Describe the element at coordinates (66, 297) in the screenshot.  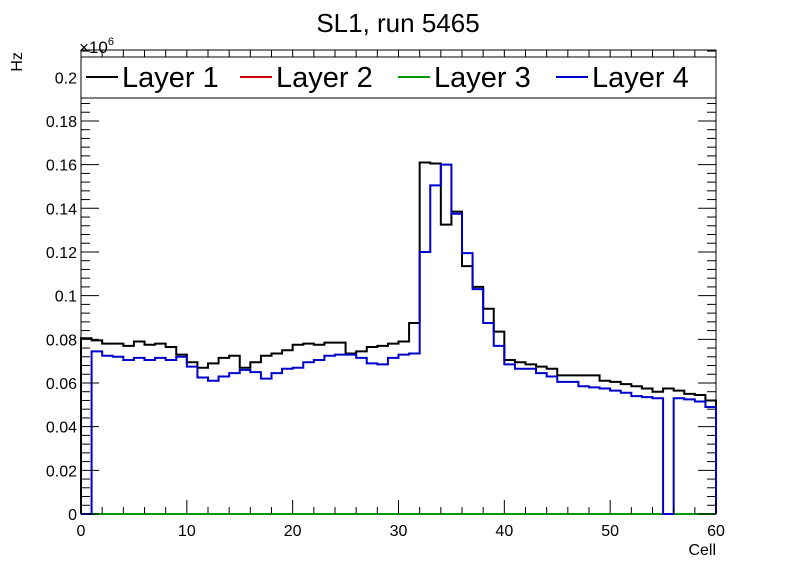
I see `y-tick-label: 0.1` at that location.